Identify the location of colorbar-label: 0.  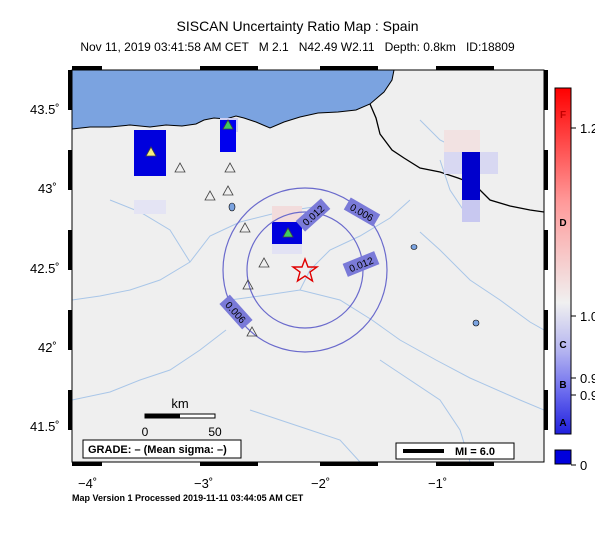
(583, 465).